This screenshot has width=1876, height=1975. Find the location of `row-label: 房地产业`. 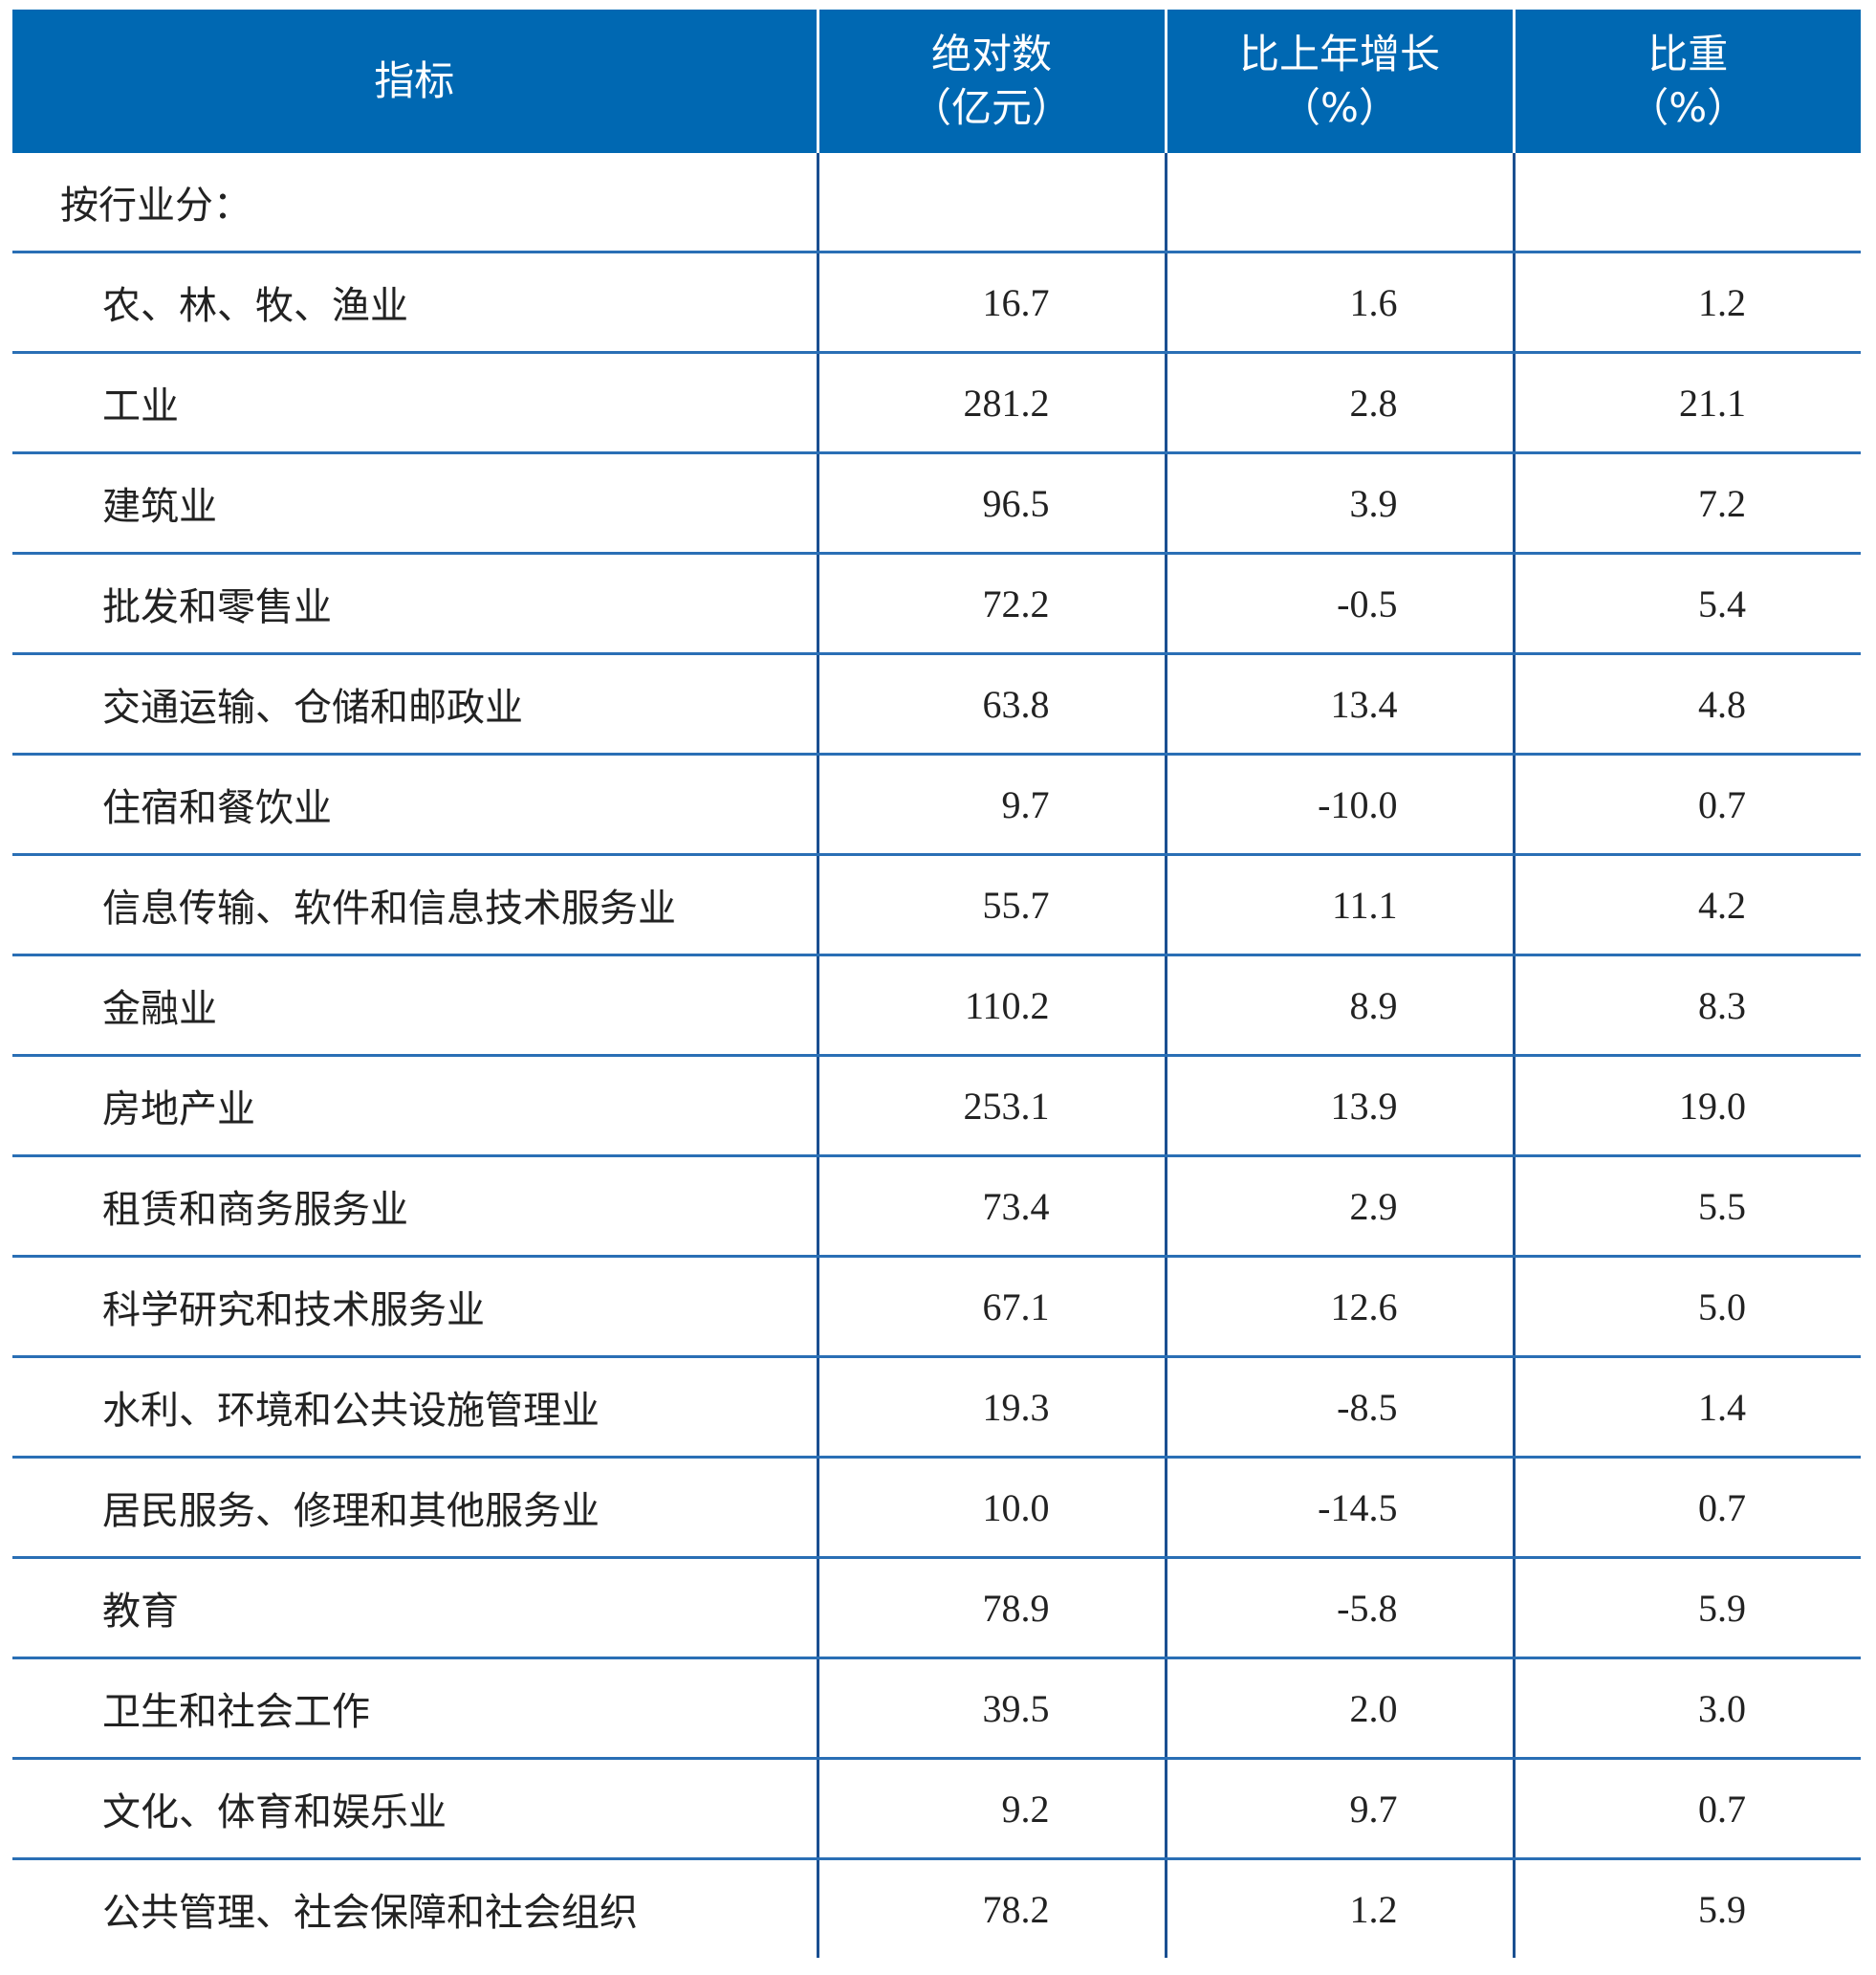

row-label: 房地产业 is located at coordinates (415, 1106).